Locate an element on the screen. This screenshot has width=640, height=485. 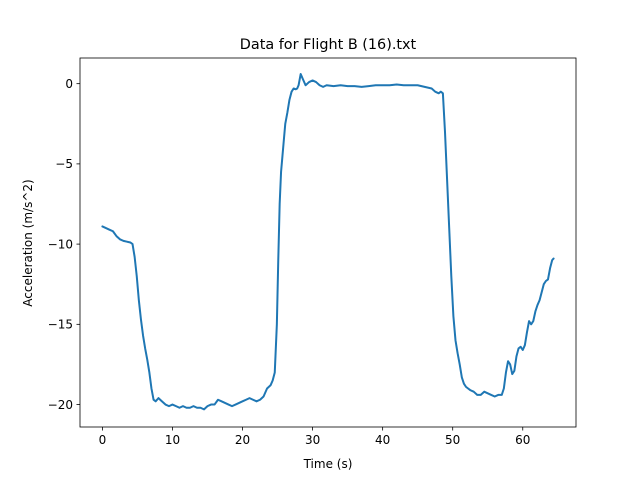
y-tick-label: −20 is located at coordinates (60, 405).